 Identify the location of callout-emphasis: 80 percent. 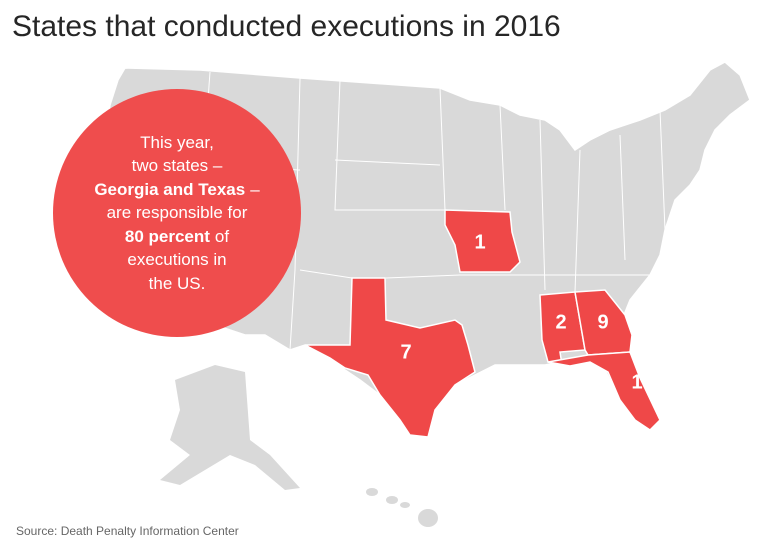
(167, 236).